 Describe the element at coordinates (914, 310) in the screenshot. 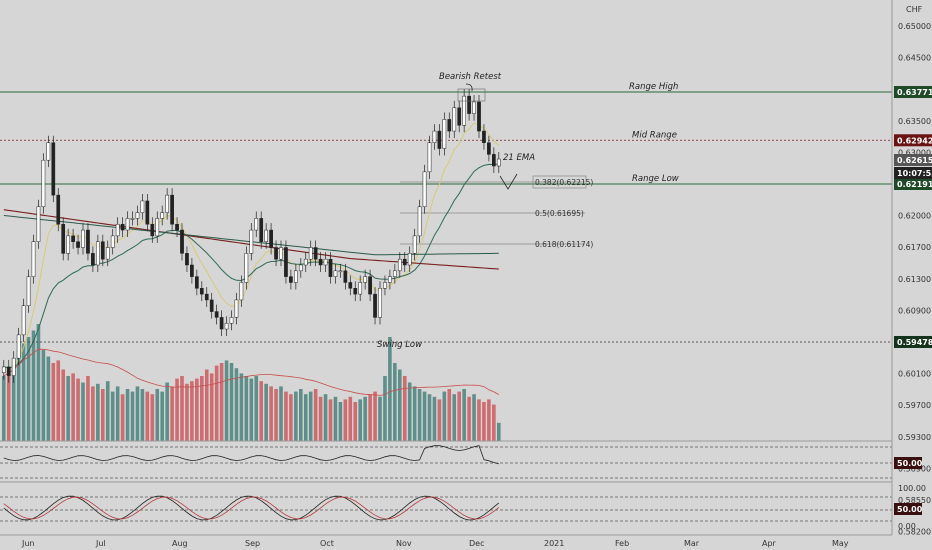

I see `y-tick-label: 0.60900` at that location.